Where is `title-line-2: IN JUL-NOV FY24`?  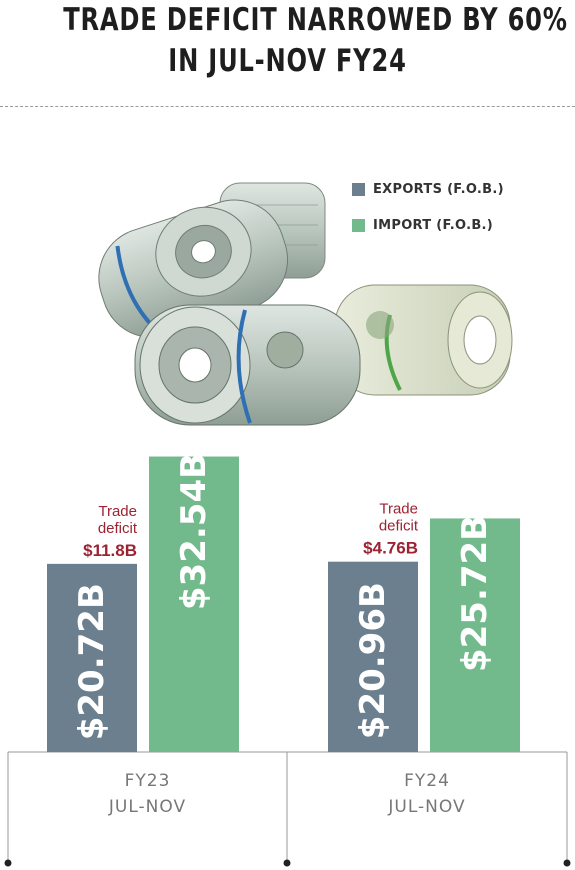 title-line-2: IN JUL-NOV FY24 is located at coordinates (287, 61).